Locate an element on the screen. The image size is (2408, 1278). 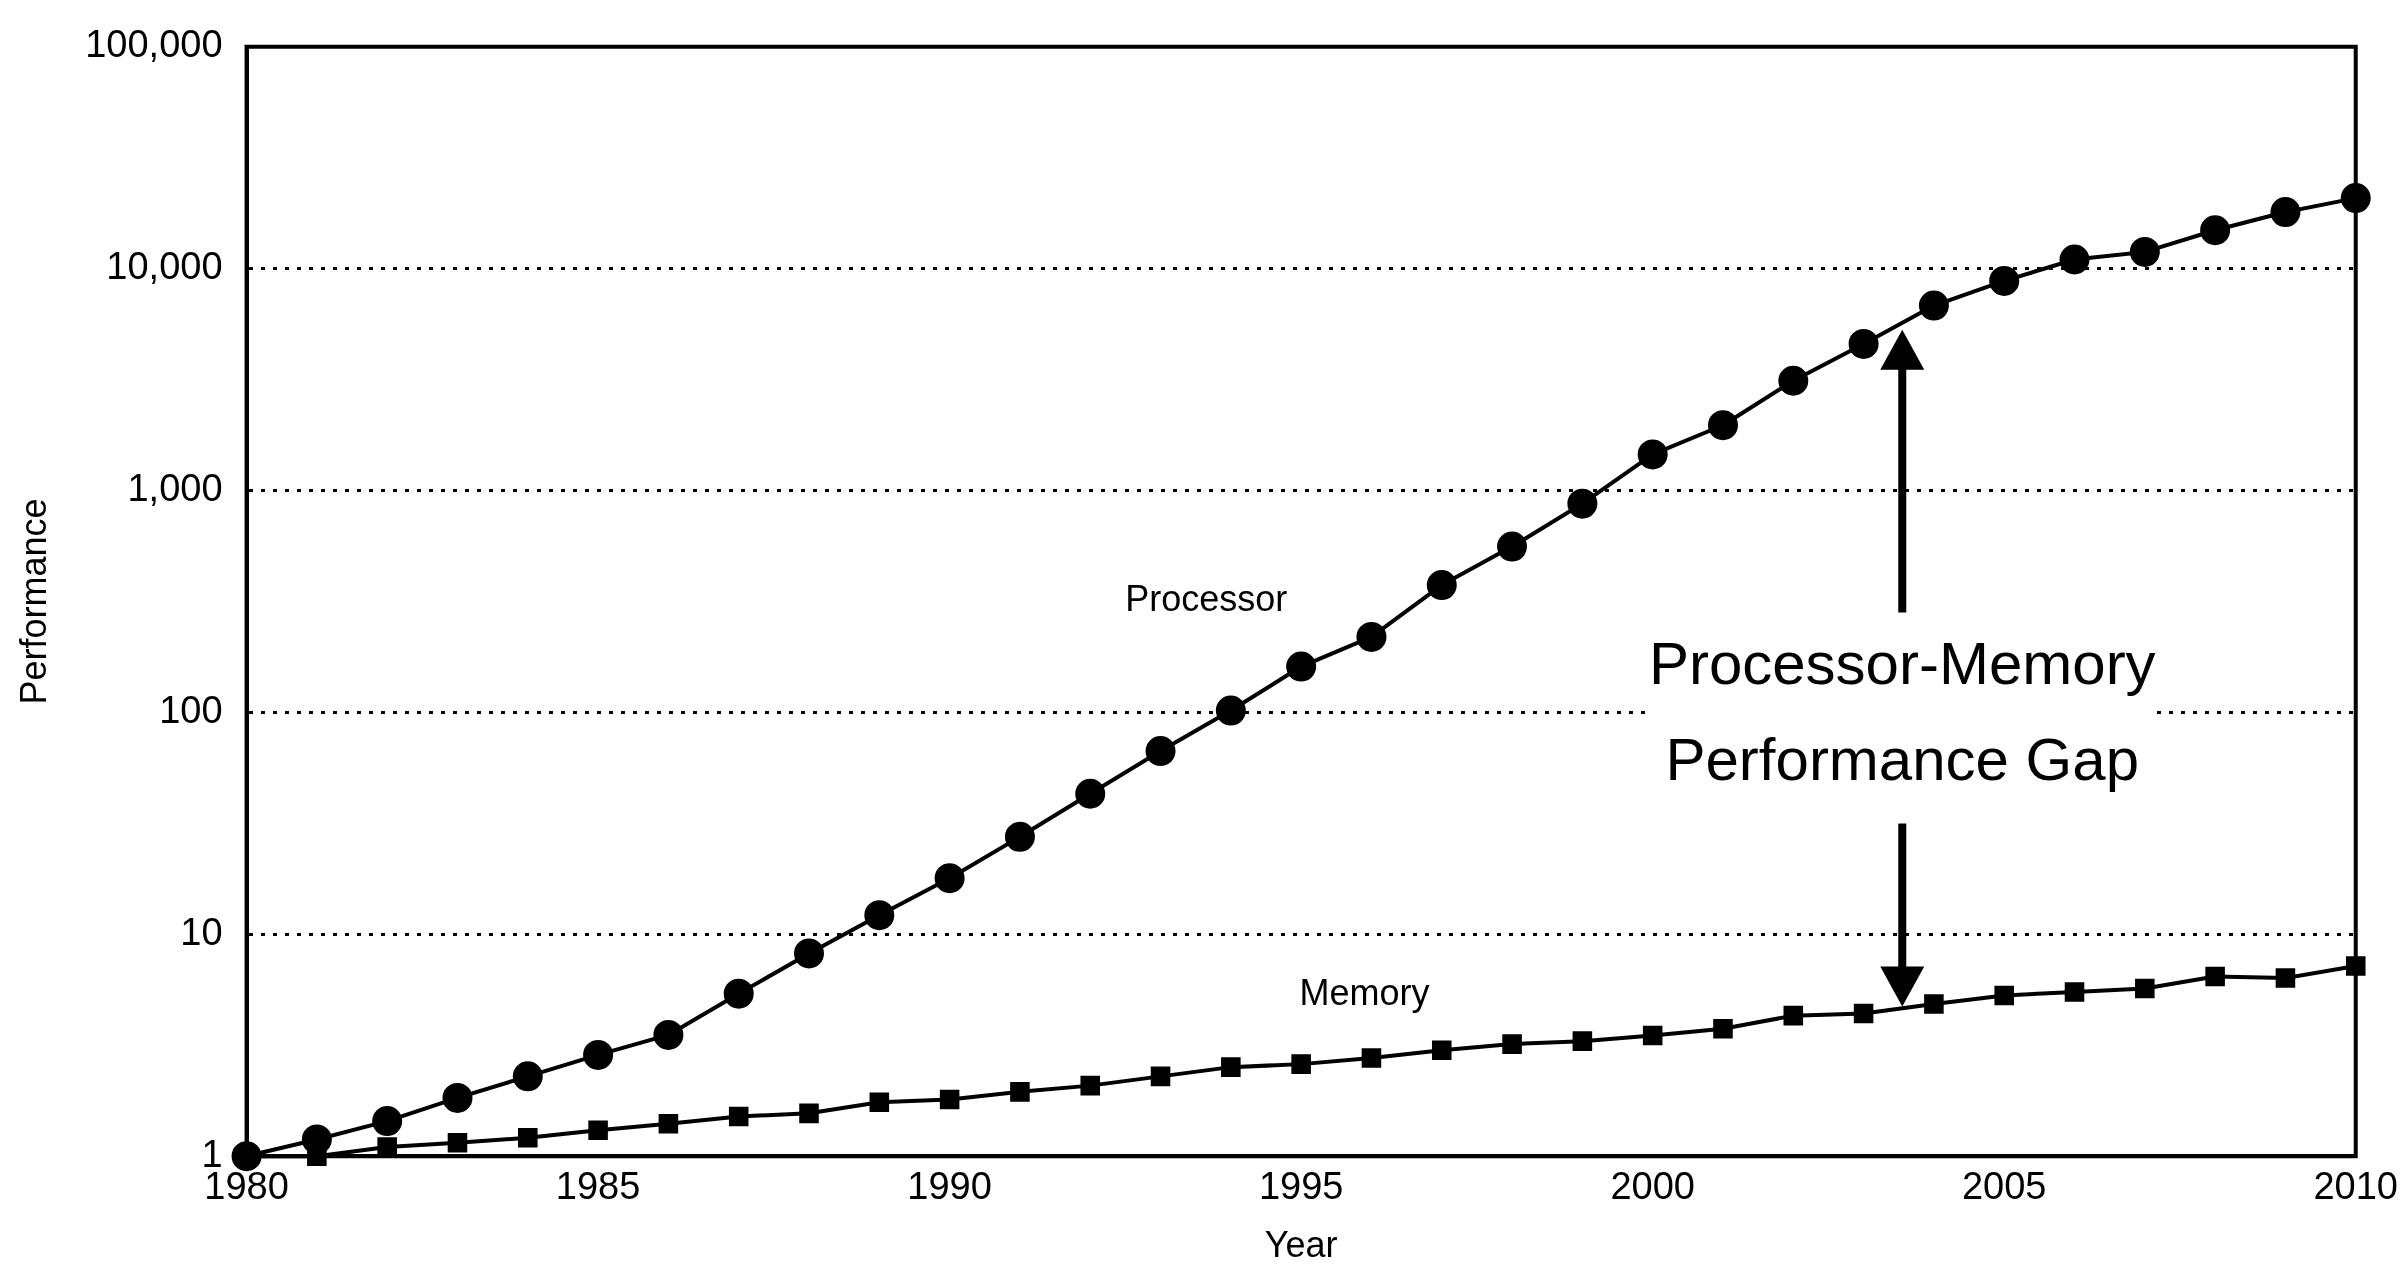
x-tick-label: 2005 is located at coordinates (2004, 1186).